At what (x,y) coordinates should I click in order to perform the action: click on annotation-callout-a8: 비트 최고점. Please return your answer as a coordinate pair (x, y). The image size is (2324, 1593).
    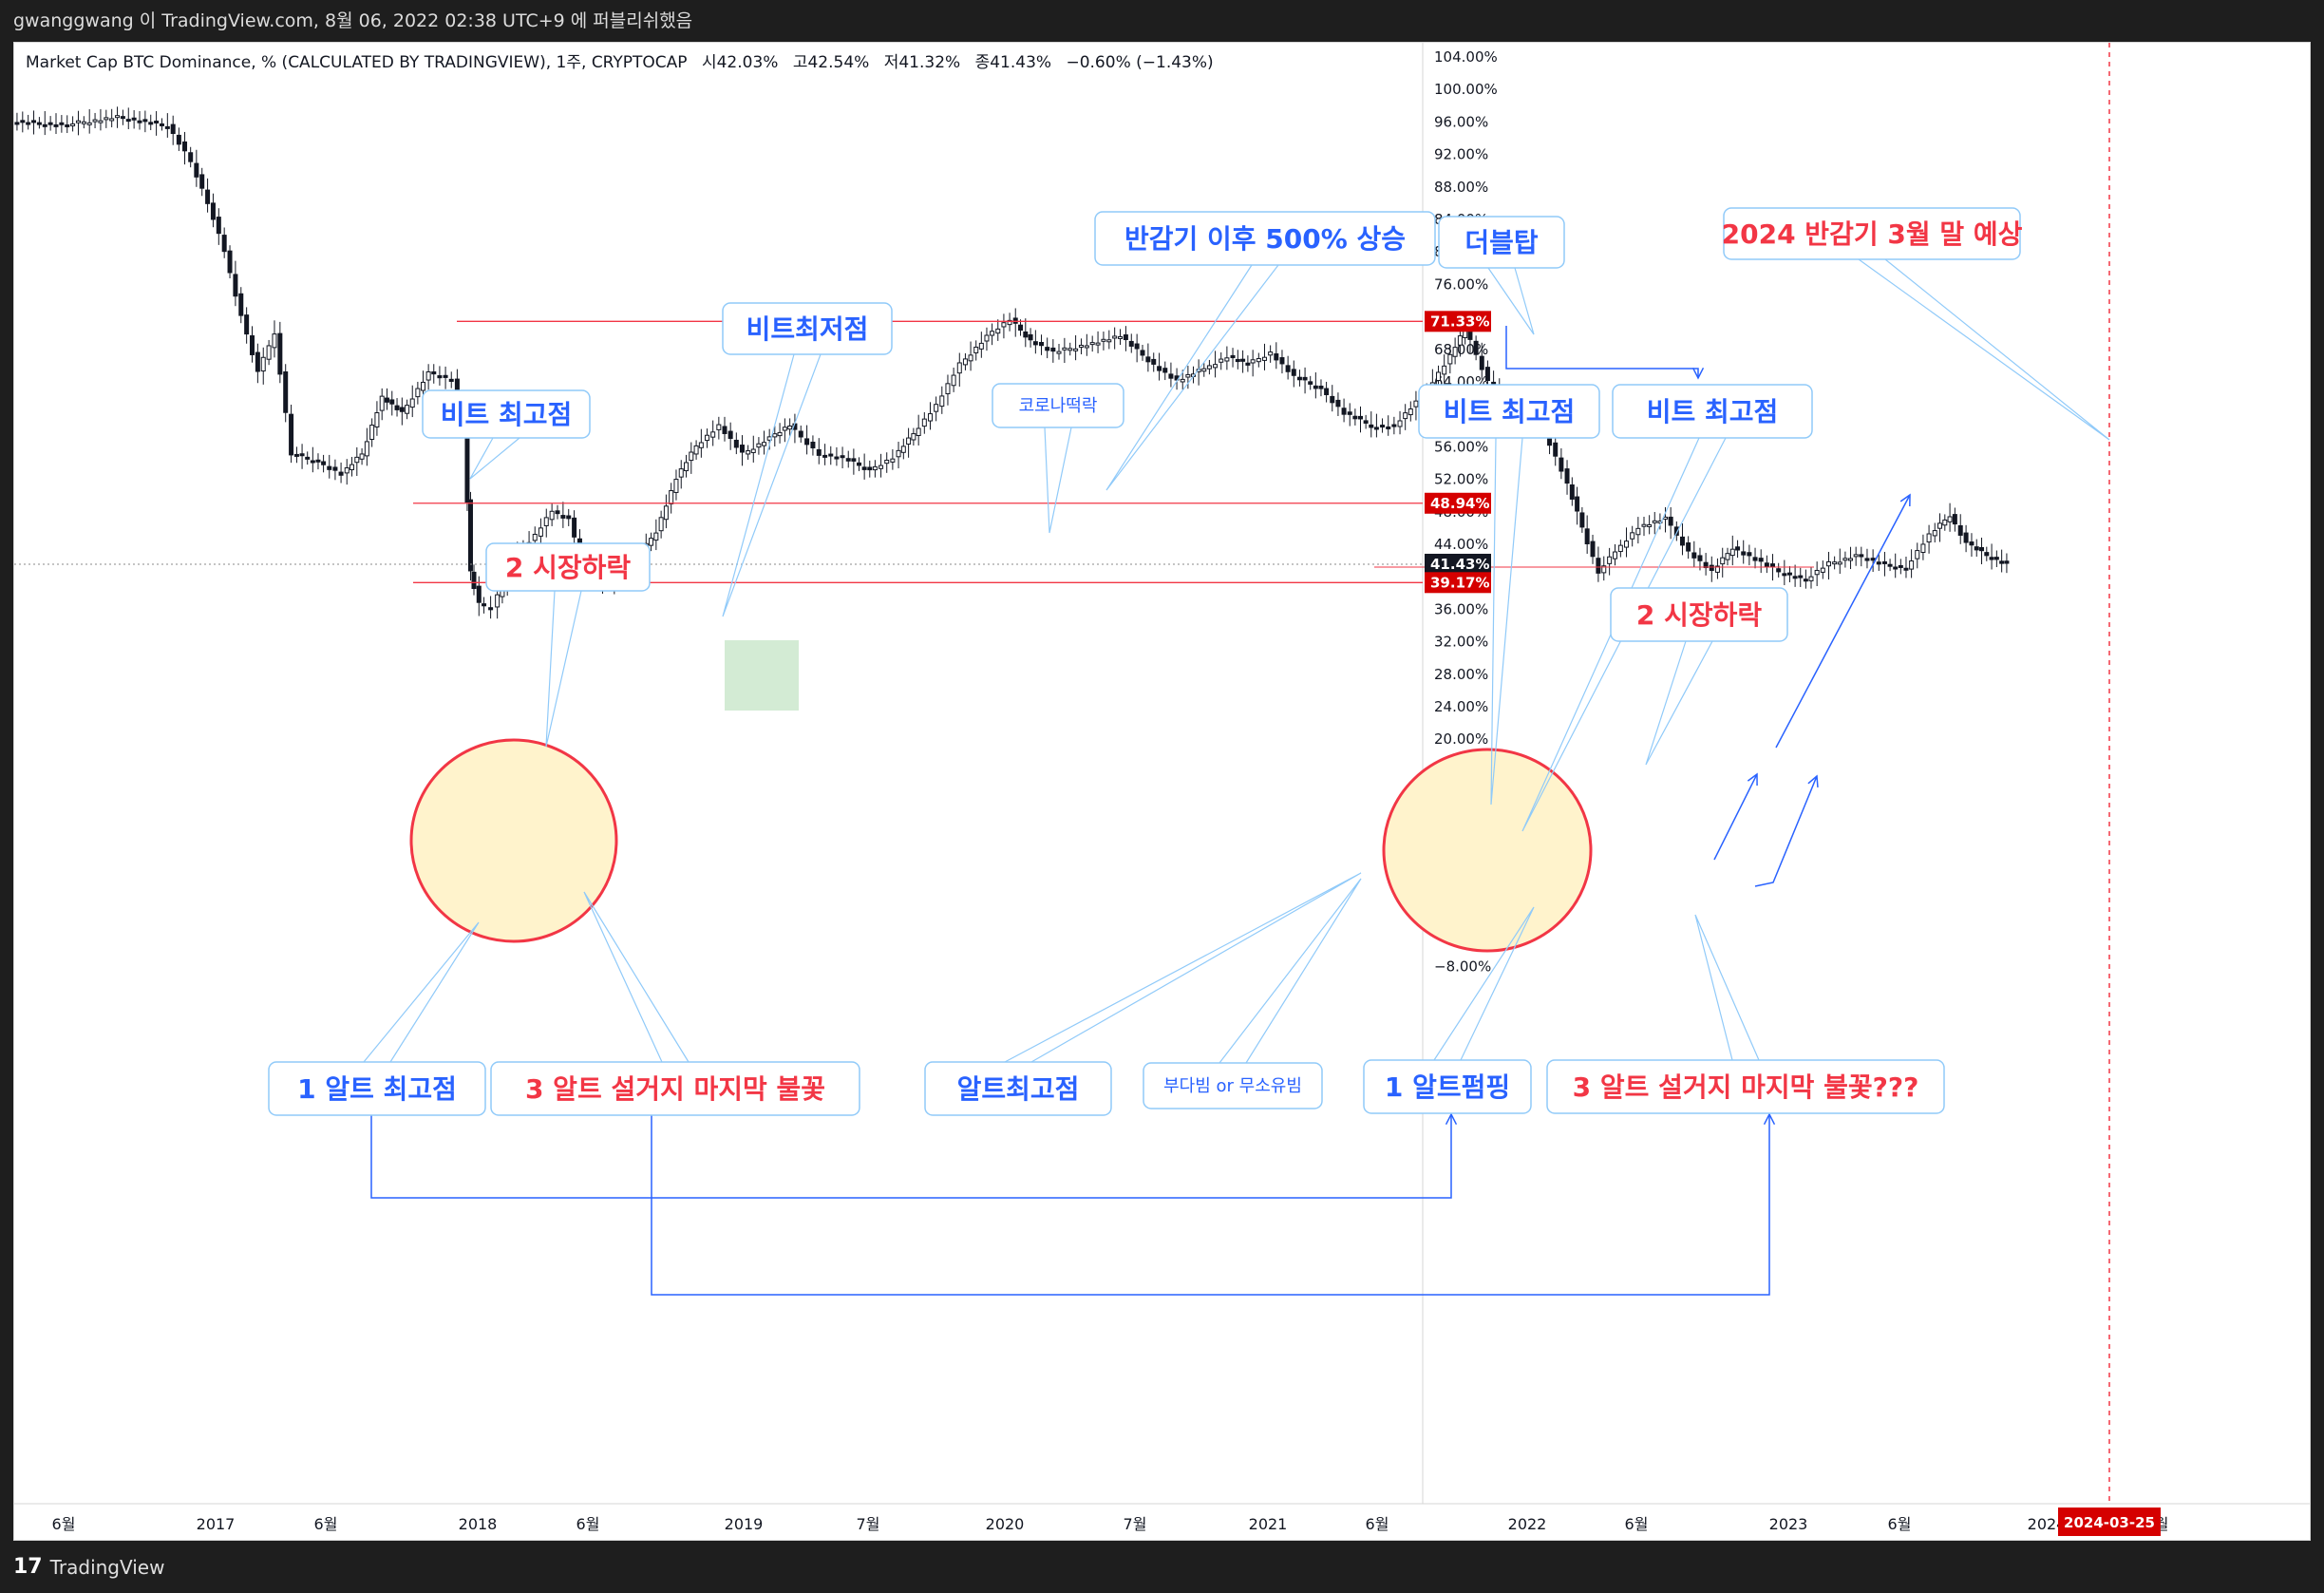
    Looking at the image, I should click on (1667, 608).